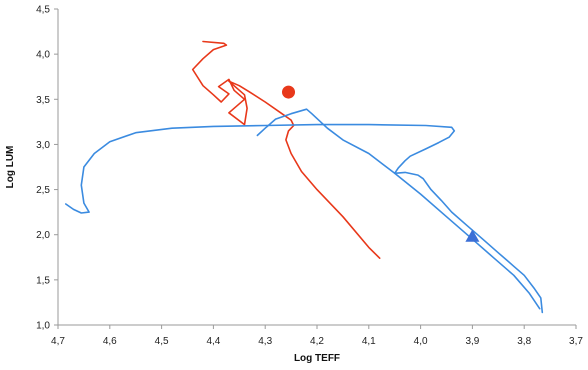 Image resolution: width=588 pixels, height=370 pixels. I want to click on x-tick-label: 4,1, so click(369, 341).